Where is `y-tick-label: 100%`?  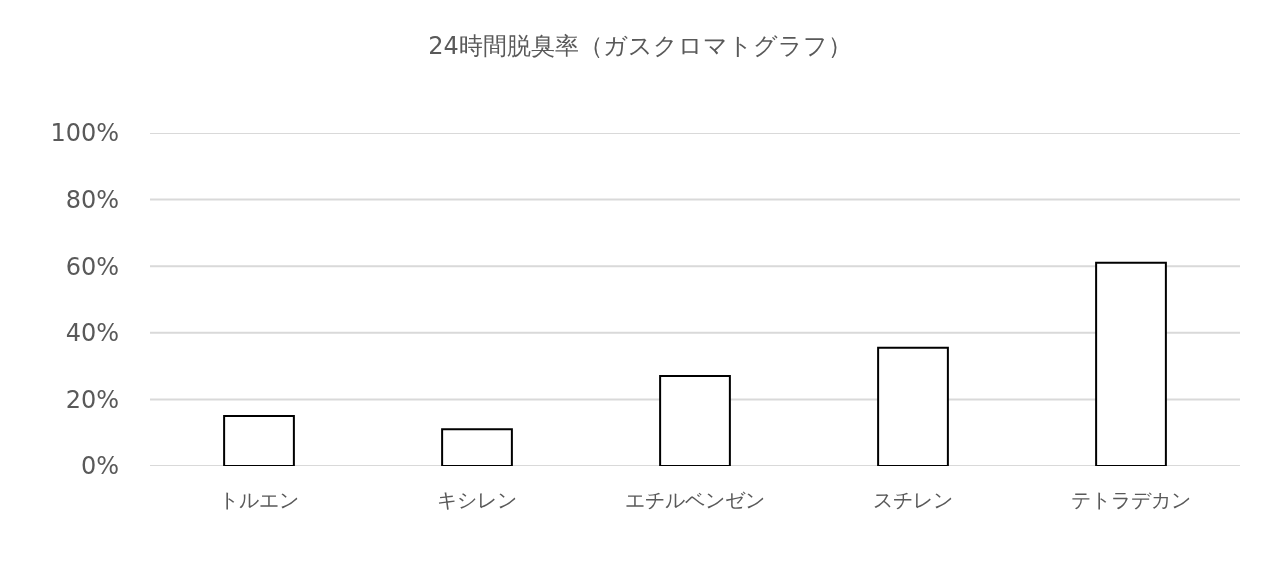 y-tick-label: 100% is located at coordinates (84, 133).